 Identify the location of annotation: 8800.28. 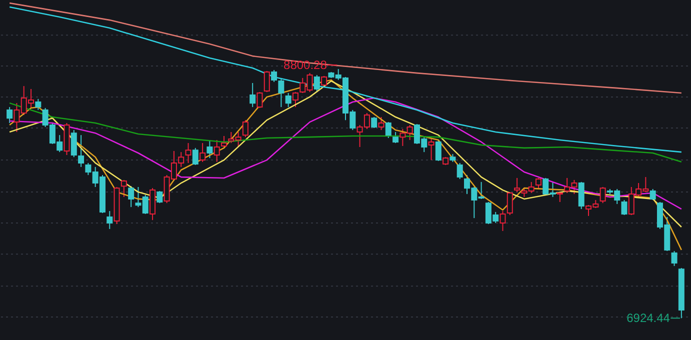
(306, 65).